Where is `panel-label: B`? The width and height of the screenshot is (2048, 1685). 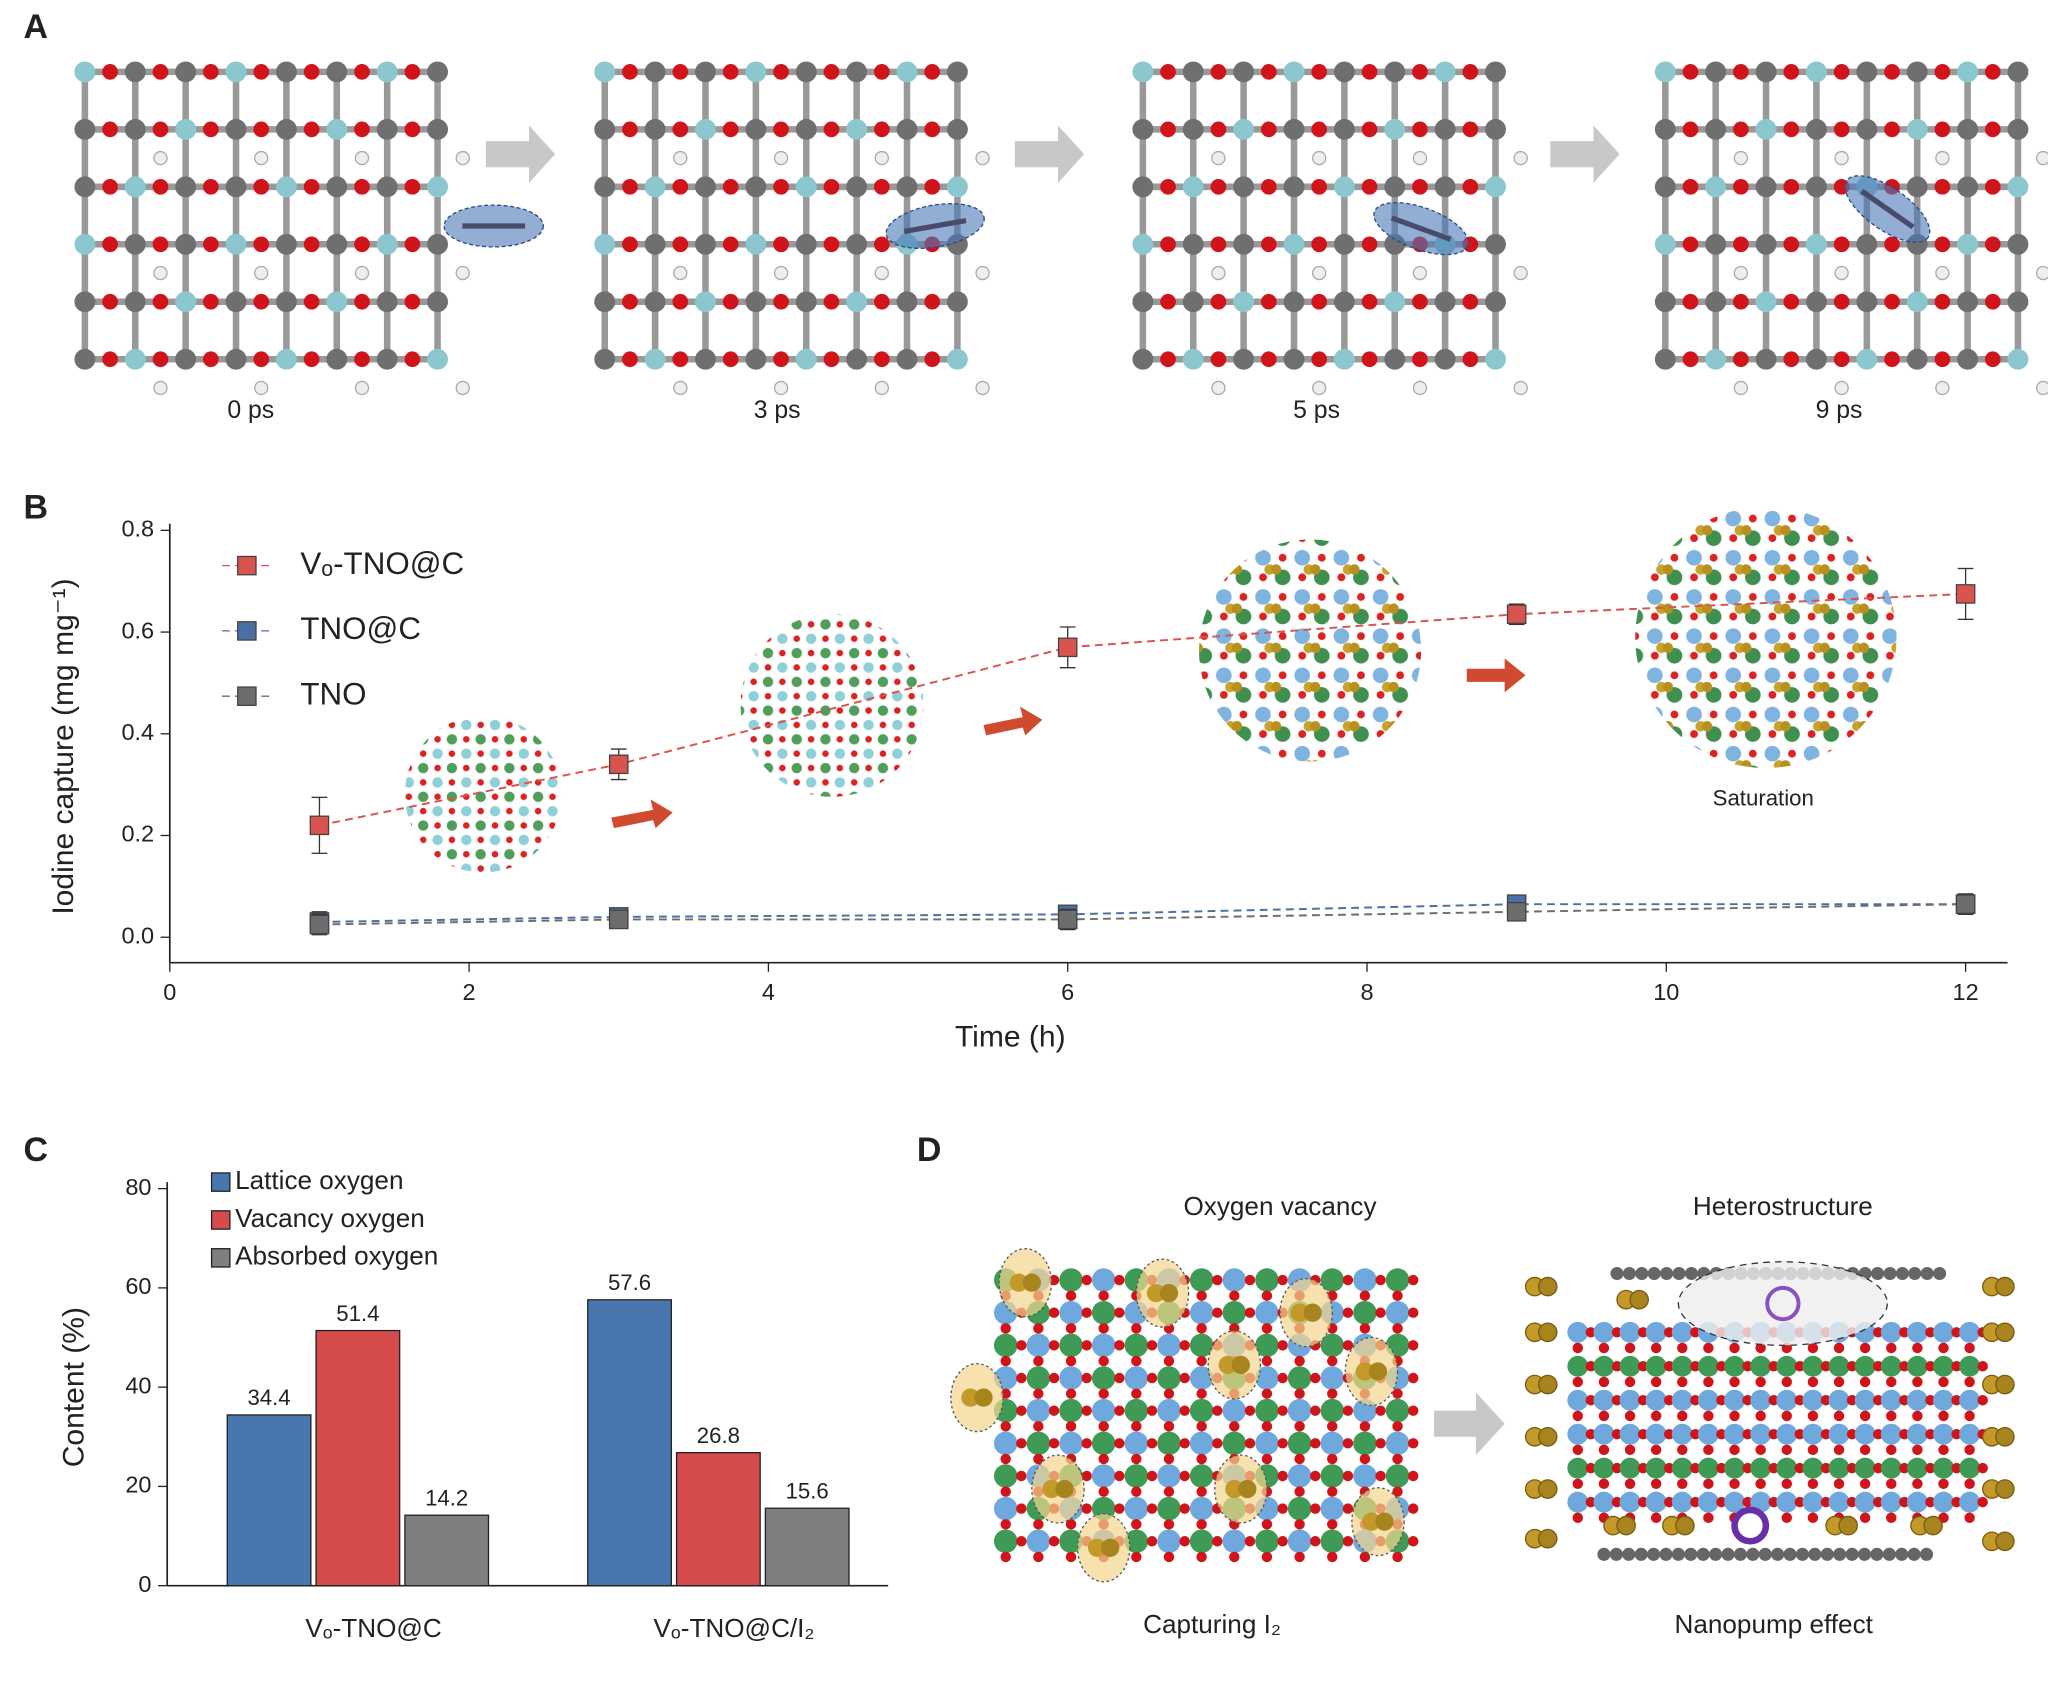 panel-label: B is located at coordinates (36, 507).